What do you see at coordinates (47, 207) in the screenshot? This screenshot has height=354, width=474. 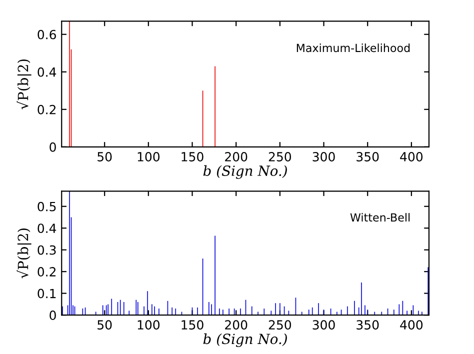 I see `y-tick-label: 0.5` at bounding box center [47, 207].